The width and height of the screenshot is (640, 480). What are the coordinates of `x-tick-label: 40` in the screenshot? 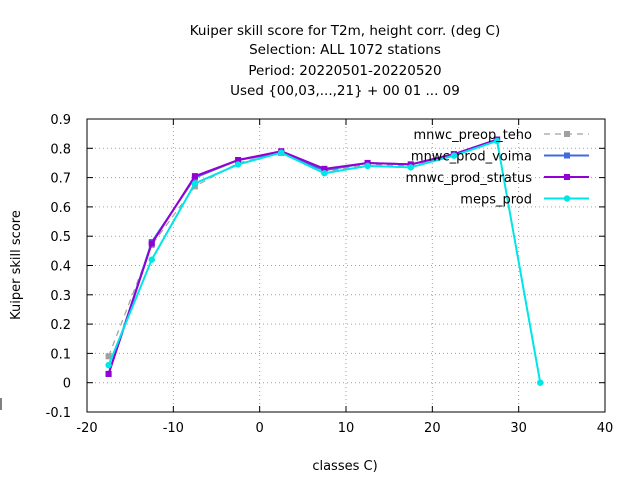 It's located at (605, 428).